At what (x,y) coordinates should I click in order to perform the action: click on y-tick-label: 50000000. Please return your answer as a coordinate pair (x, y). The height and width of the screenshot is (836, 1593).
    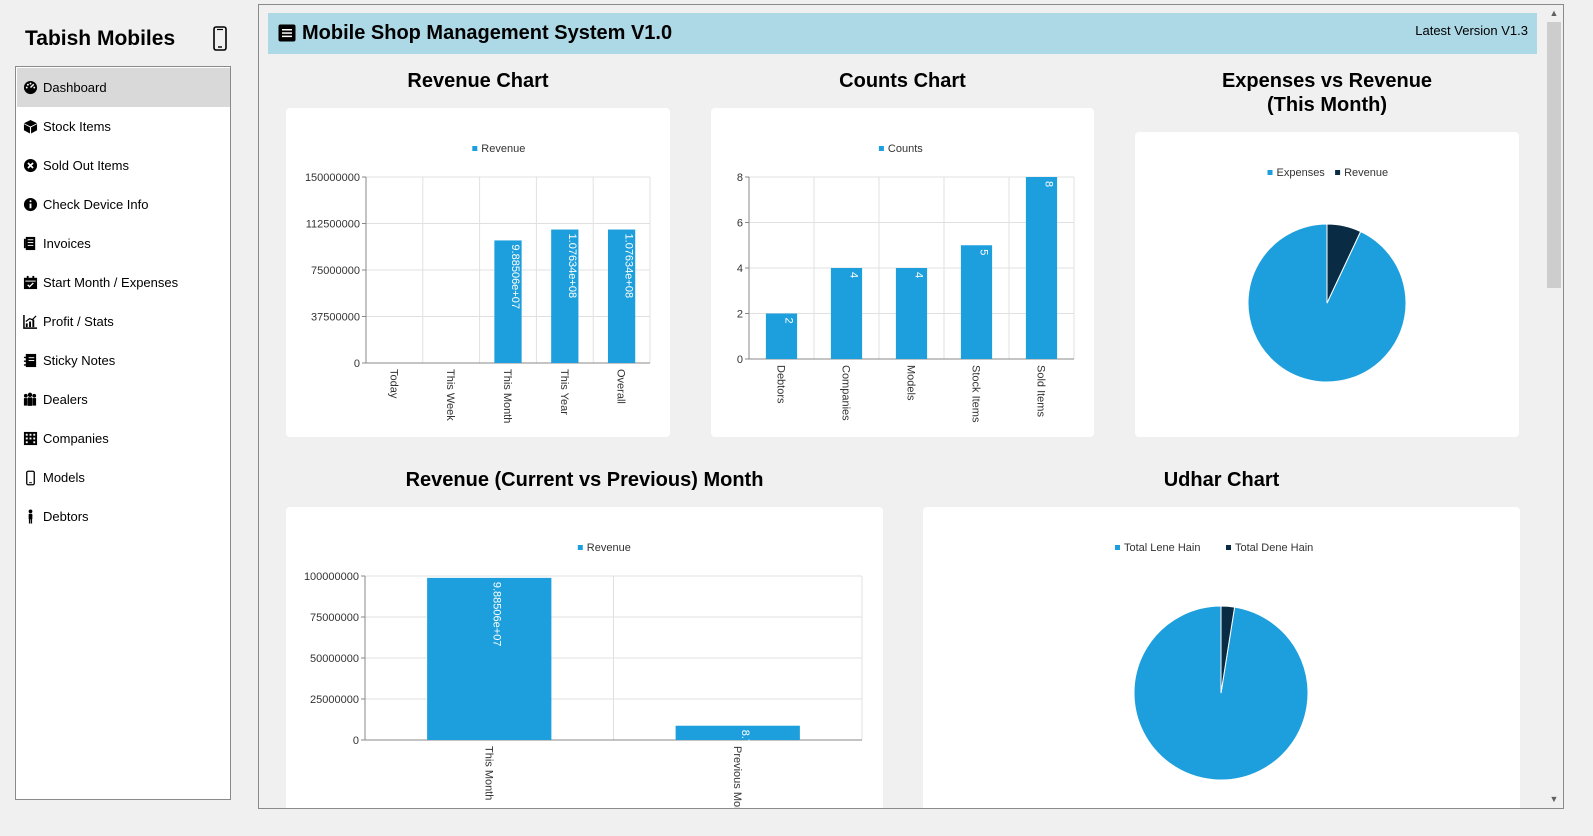
    Looking at the image, I should click on (334, 659).